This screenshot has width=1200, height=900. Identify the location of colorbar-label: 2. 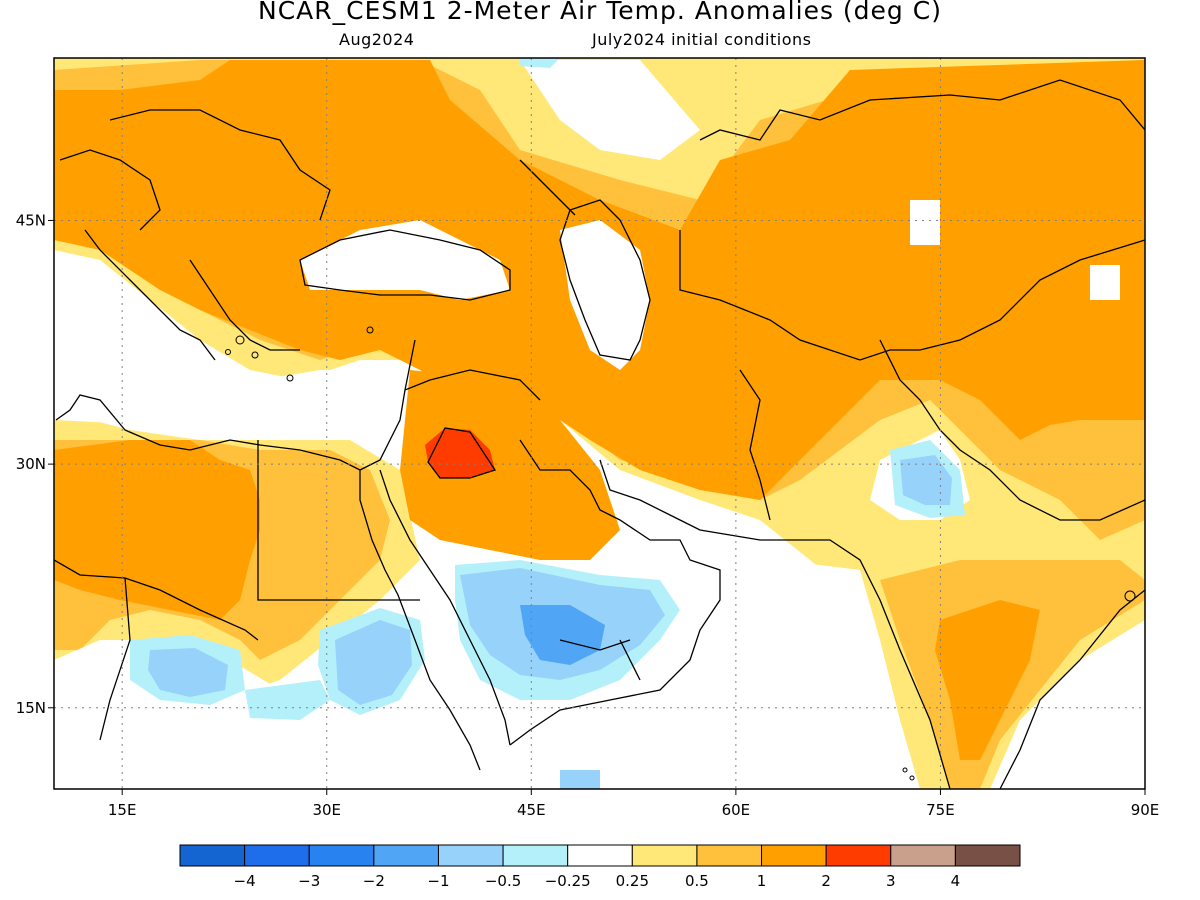
(826, 881).